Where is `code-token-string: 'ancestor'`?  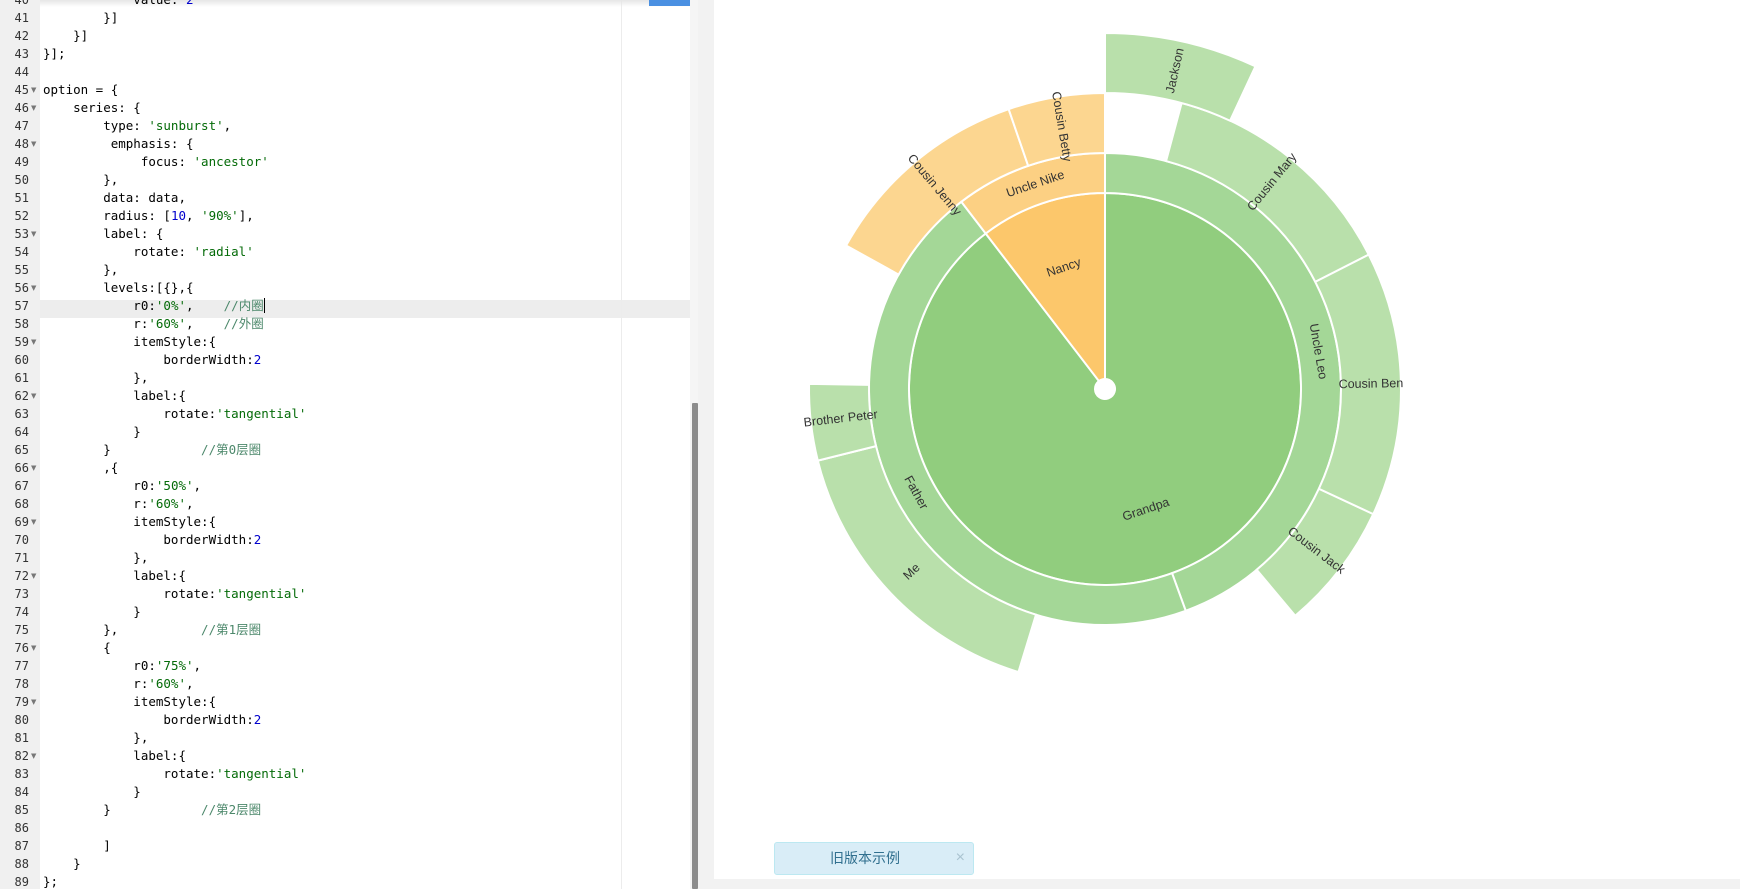 code-token-string: 'ancestor' is located at coordinates (231, 161).